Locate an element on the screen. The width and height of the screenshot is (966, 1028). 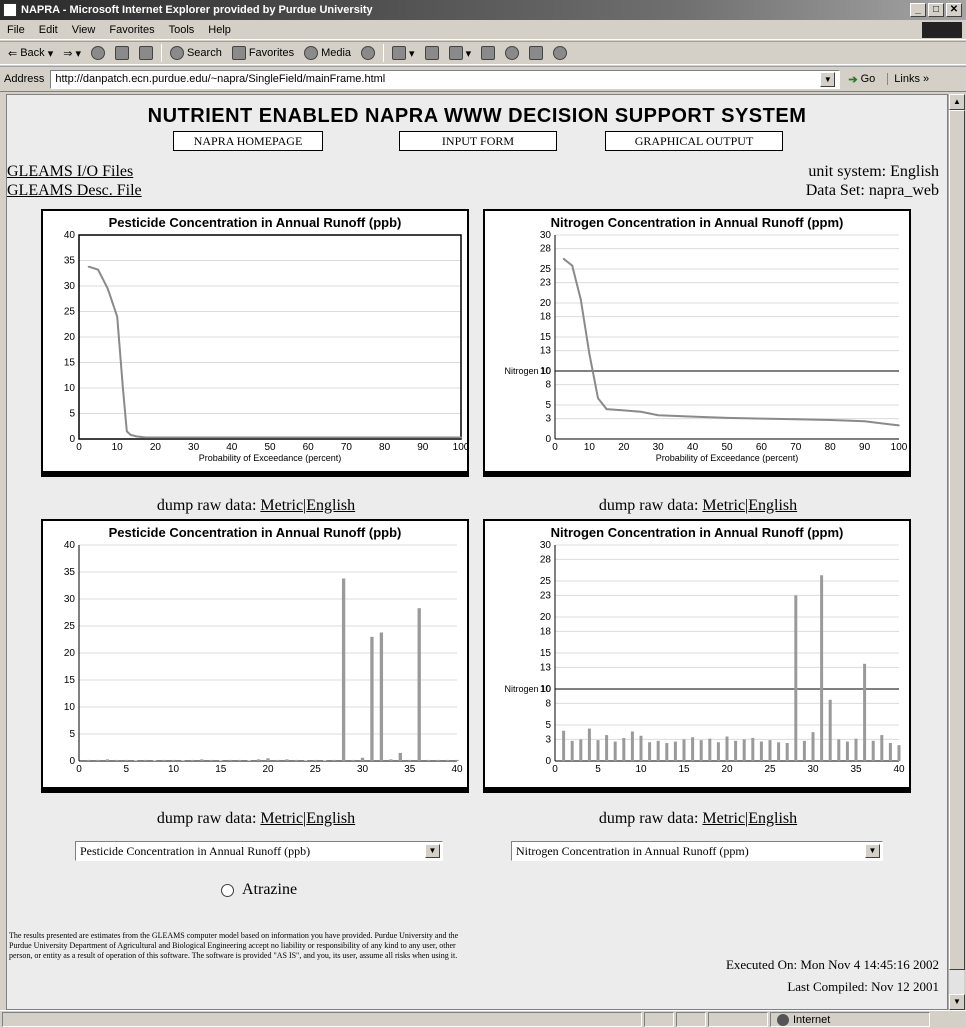
menu-file: File is located at coordinates (16, 29).